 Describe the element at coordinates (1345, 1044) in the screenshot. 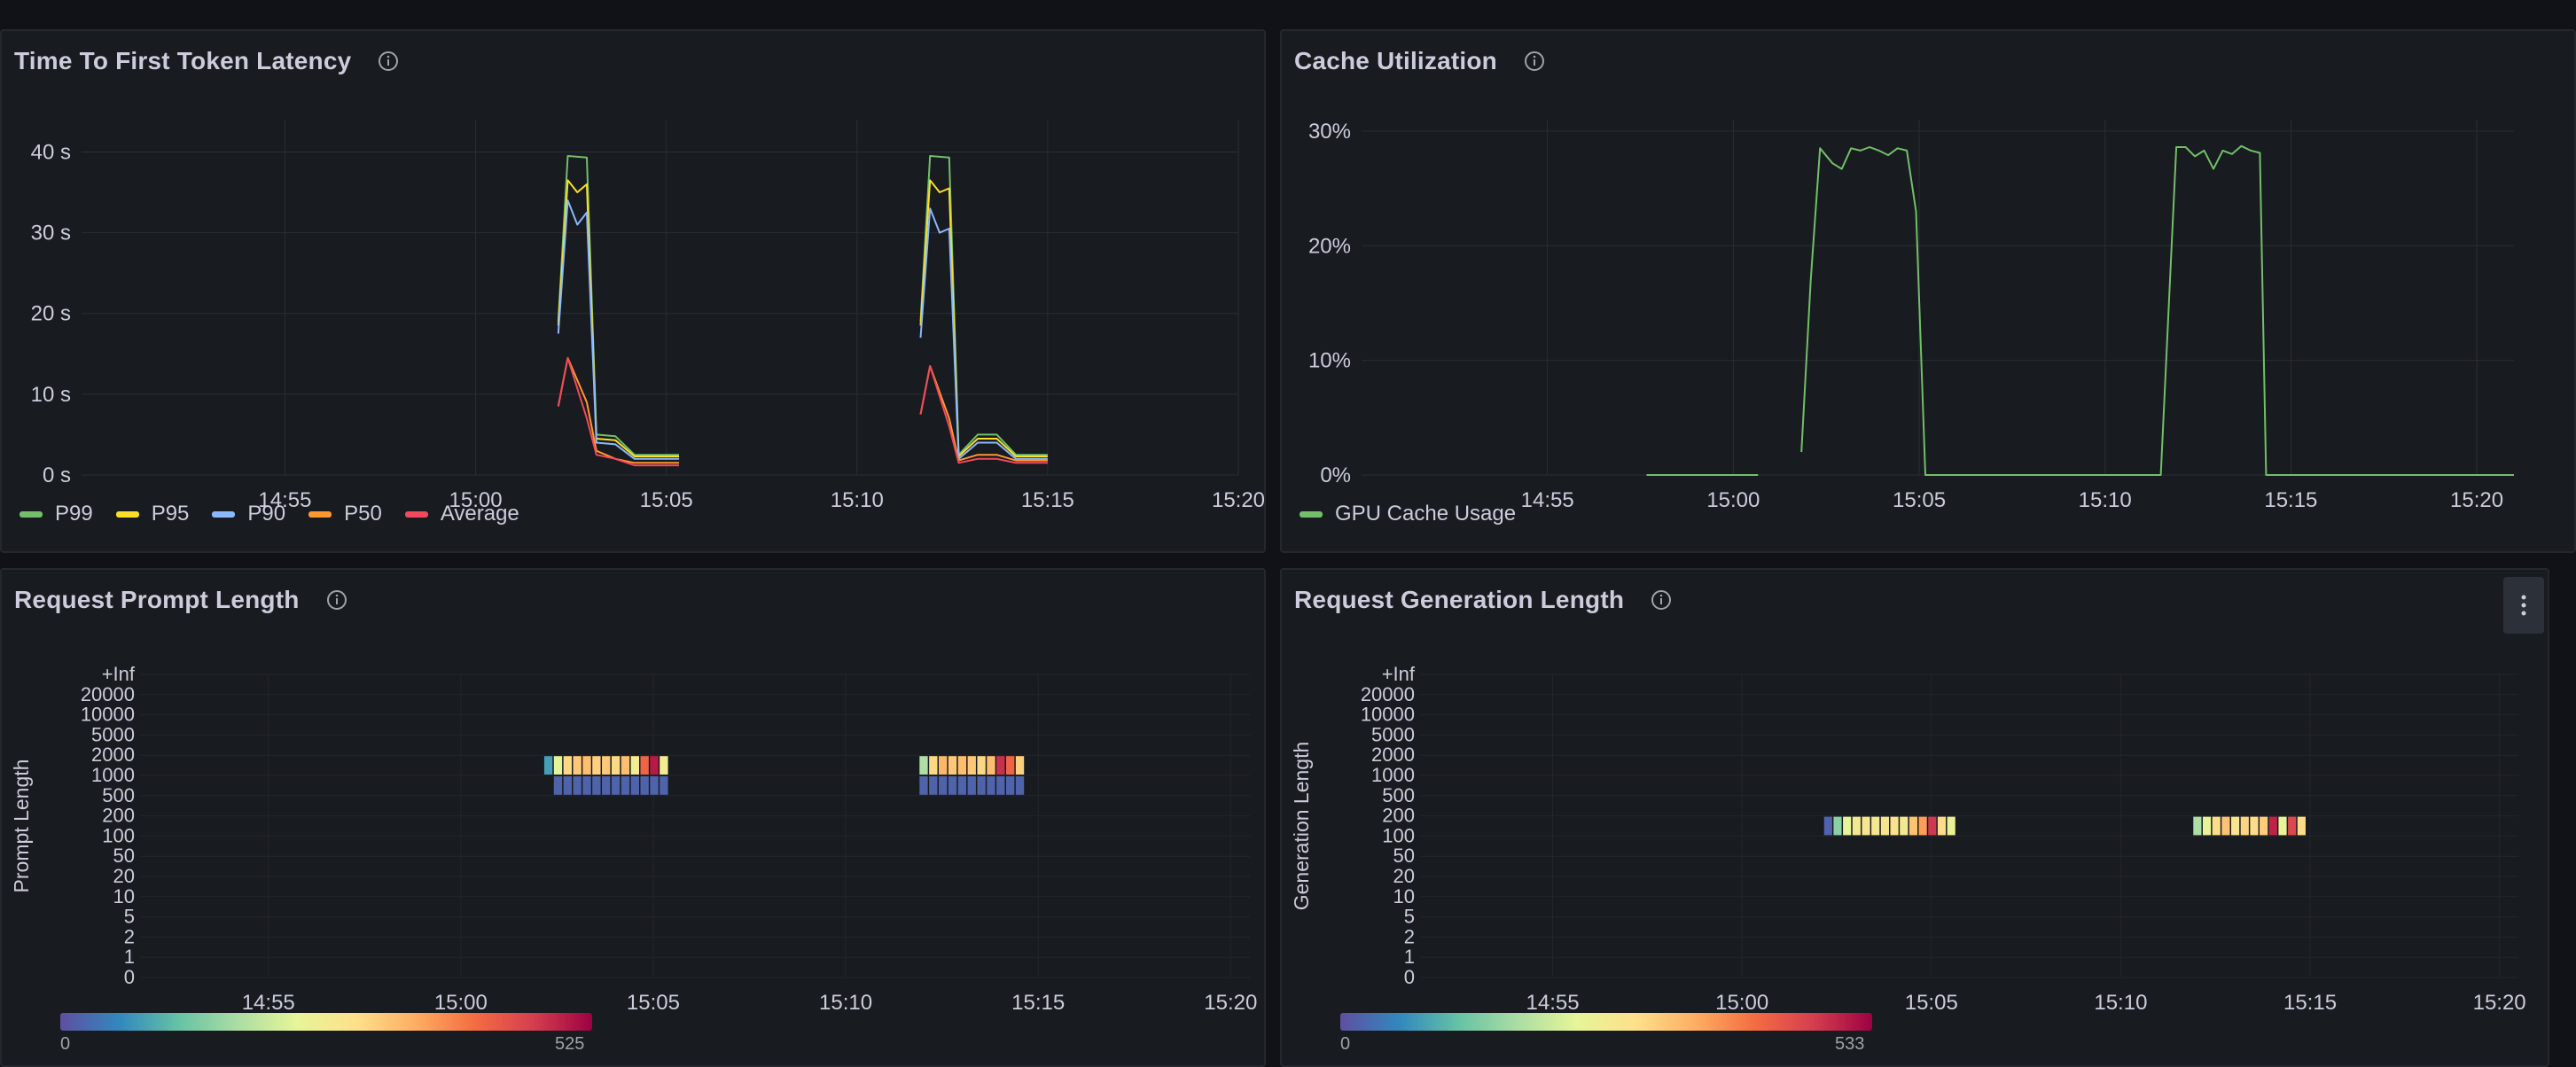

I see `scale-min-label: 0` at that location.